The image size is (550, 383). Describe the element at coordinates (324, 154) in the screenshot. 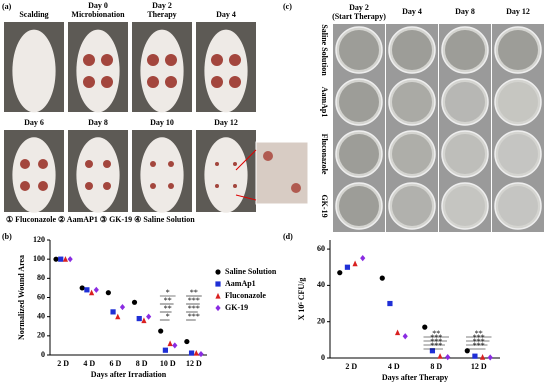

I see `row-label: Fluconazole` at that location.